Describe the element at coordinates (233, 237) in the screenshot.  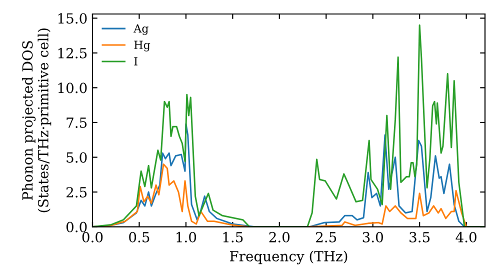
I see `x-tick-label: 1.5` at that location.